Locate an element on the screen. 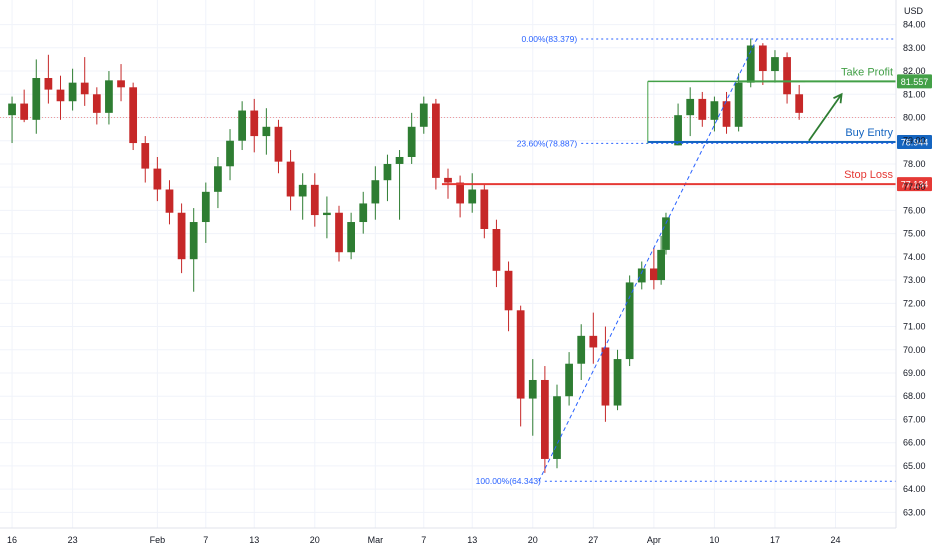 The height and width of the screenshot is (550, 932). y-tick-label: 65.00 is located at coordinates (914, 466).